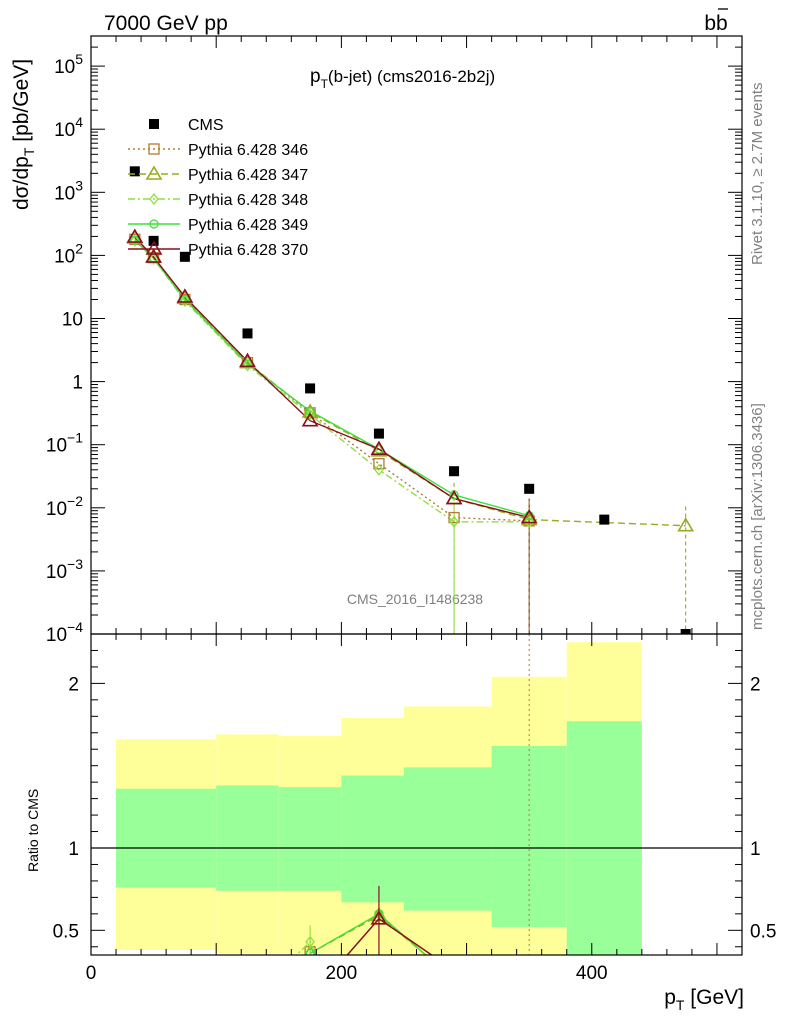 The image size is (786, 1024). Describe the element at coordinates (248, 200) in the screenshot. I see `legend-label-p348: Pythia 6.428 348` at that location.